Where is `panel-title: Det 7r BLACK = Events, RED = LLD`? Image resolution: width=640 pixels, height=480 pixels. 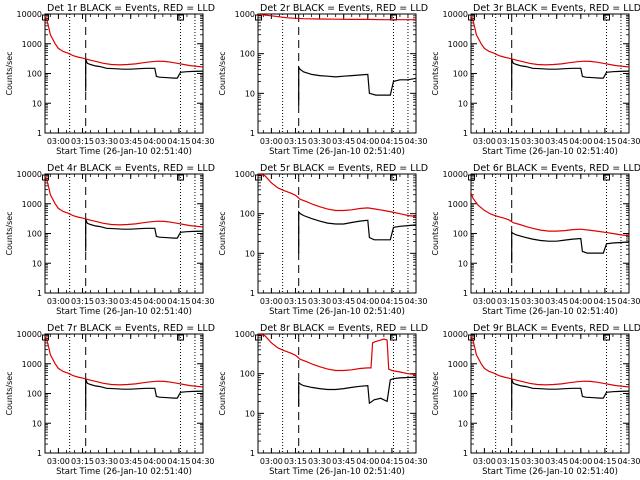
panel-title: Det 7r BLACK = Events, RED = LLD is located at coordinates (131, 328).